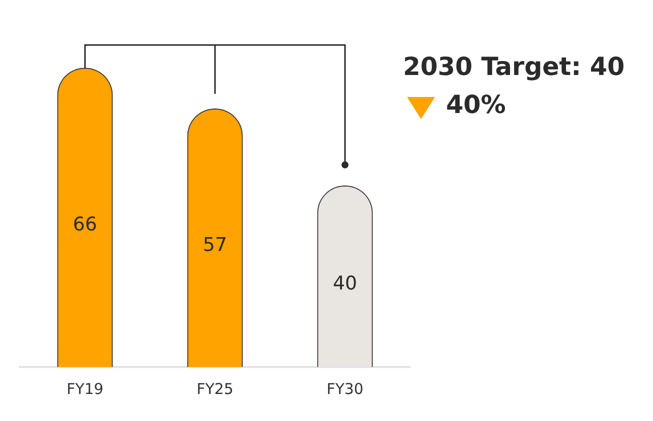 This screenshot has width=653, height=421. What do you see at coordinates (476, 104) in the screenshot?
I see `text: 40%` at bounding box center [476, 104].